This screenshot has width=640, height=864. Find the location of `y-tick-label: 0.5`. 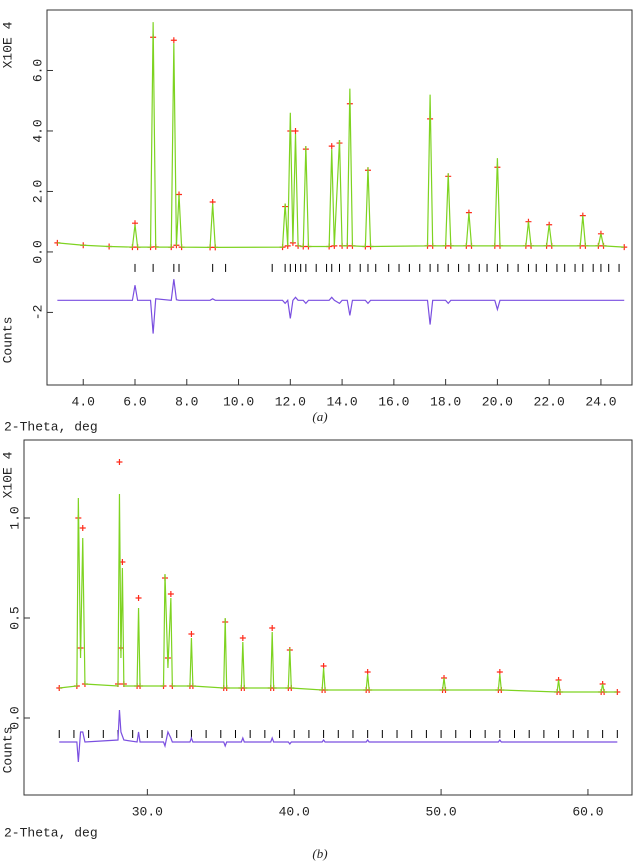

y-tick-label: 0.5 is located at coordinates (14, 617).